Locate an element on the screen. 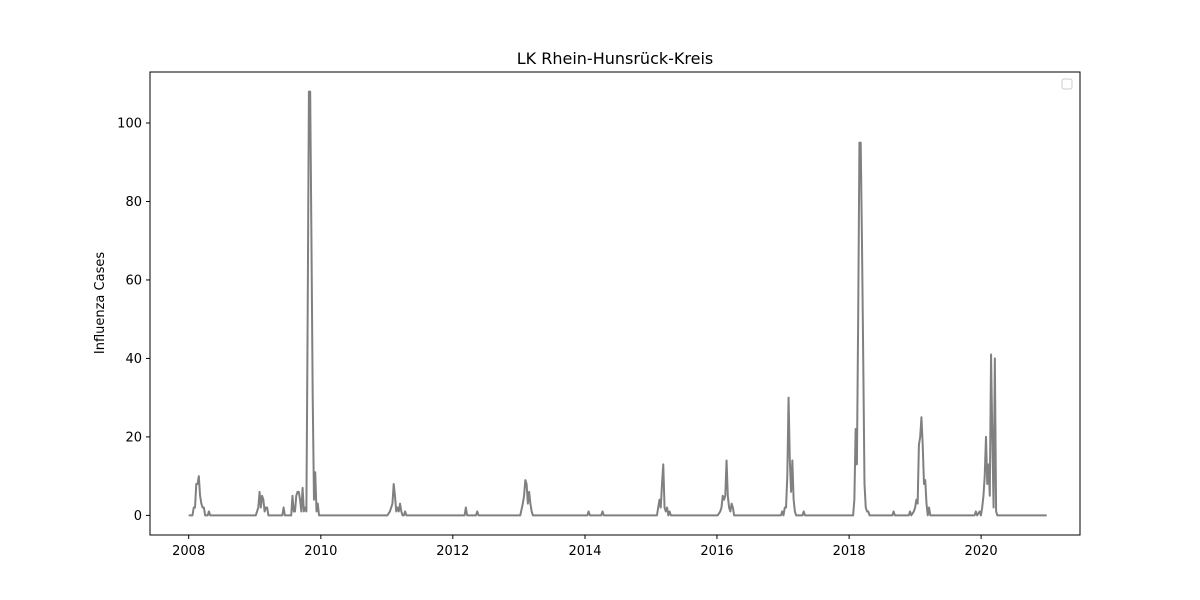 The width and height of the screenshot is (1200, 600). chart-title: LK Rhein-Hunsrück-Kreis is located at coordinates (615, 58).